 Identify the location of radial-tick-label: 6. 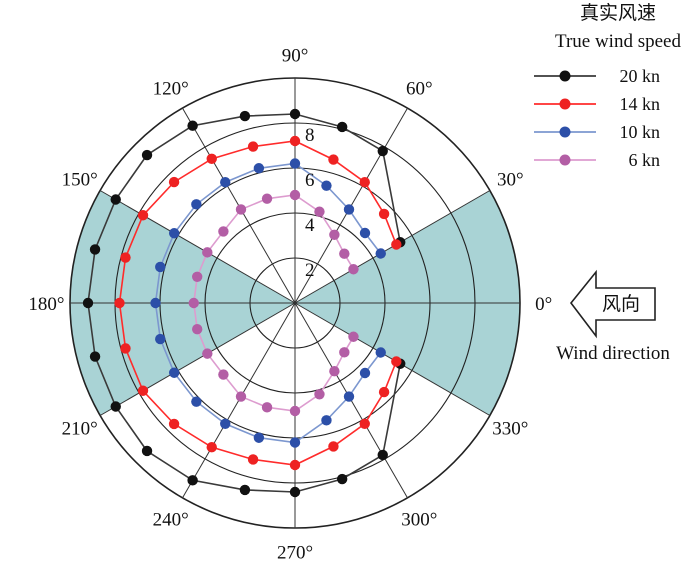
(310, 180).